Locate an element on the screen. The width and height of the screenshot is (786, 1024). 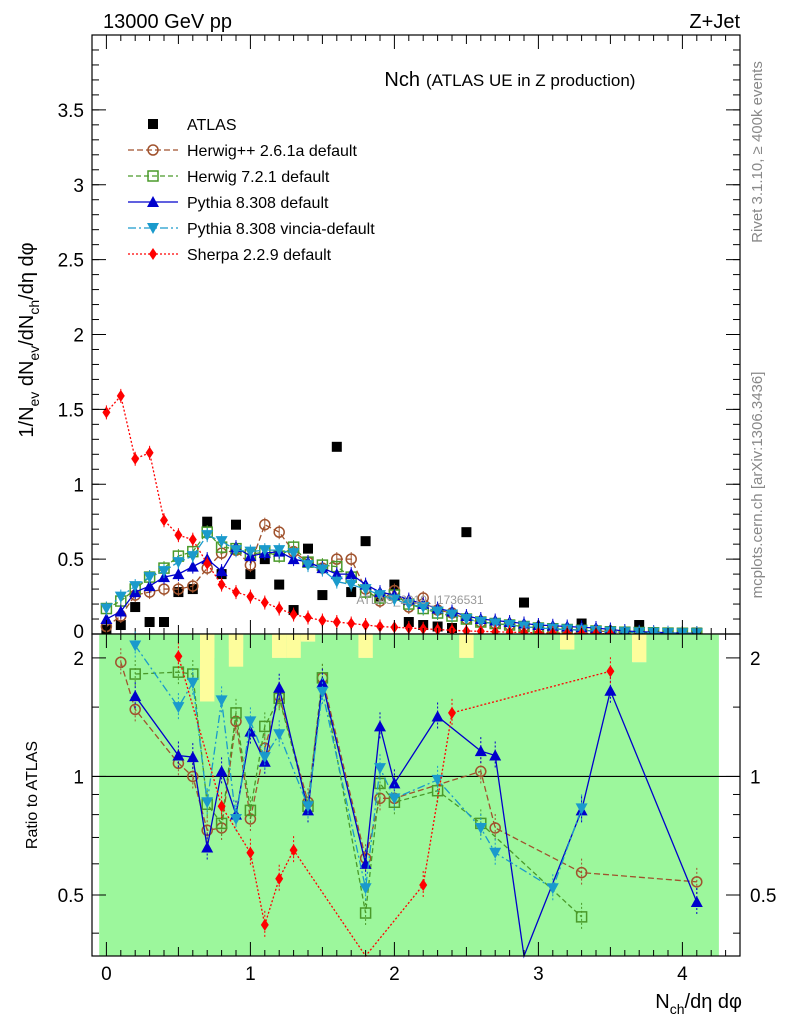
legend-item-sherpa: Sherpa 2.2.9 default is located at coordinates (230, 255).